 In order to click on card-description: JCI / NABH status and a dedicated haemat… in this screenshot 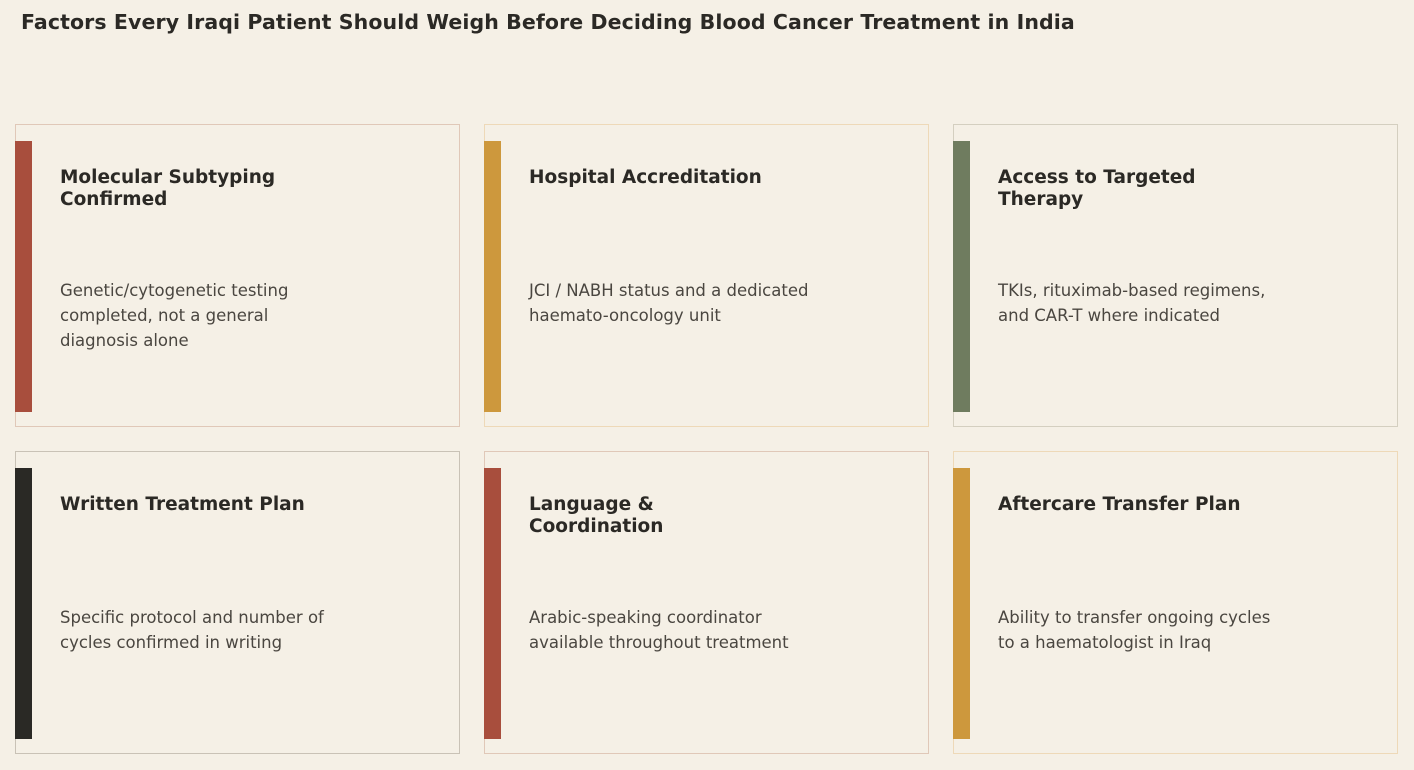, I will do `click(669, 303)`.